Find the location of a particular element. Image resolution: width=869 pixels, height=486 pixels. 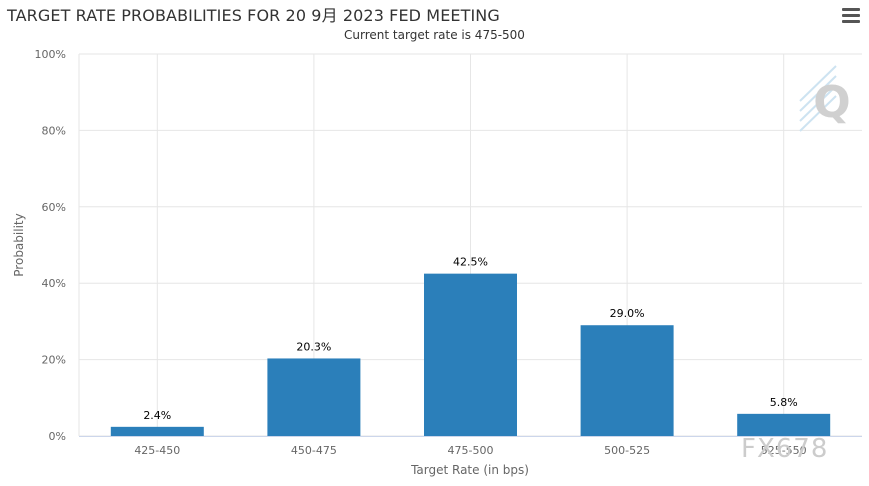

data-label-425-450: 2.4% is located at coordinates (157, 415).